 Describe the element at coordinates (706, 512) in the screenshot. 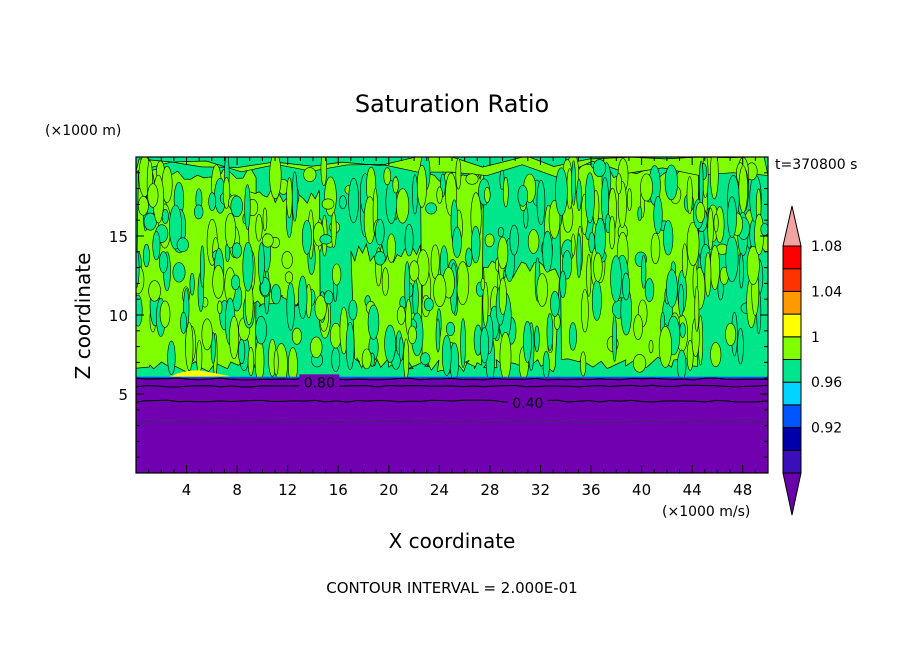

I see `x-unit-label: (×1000 m/s)` at that location.